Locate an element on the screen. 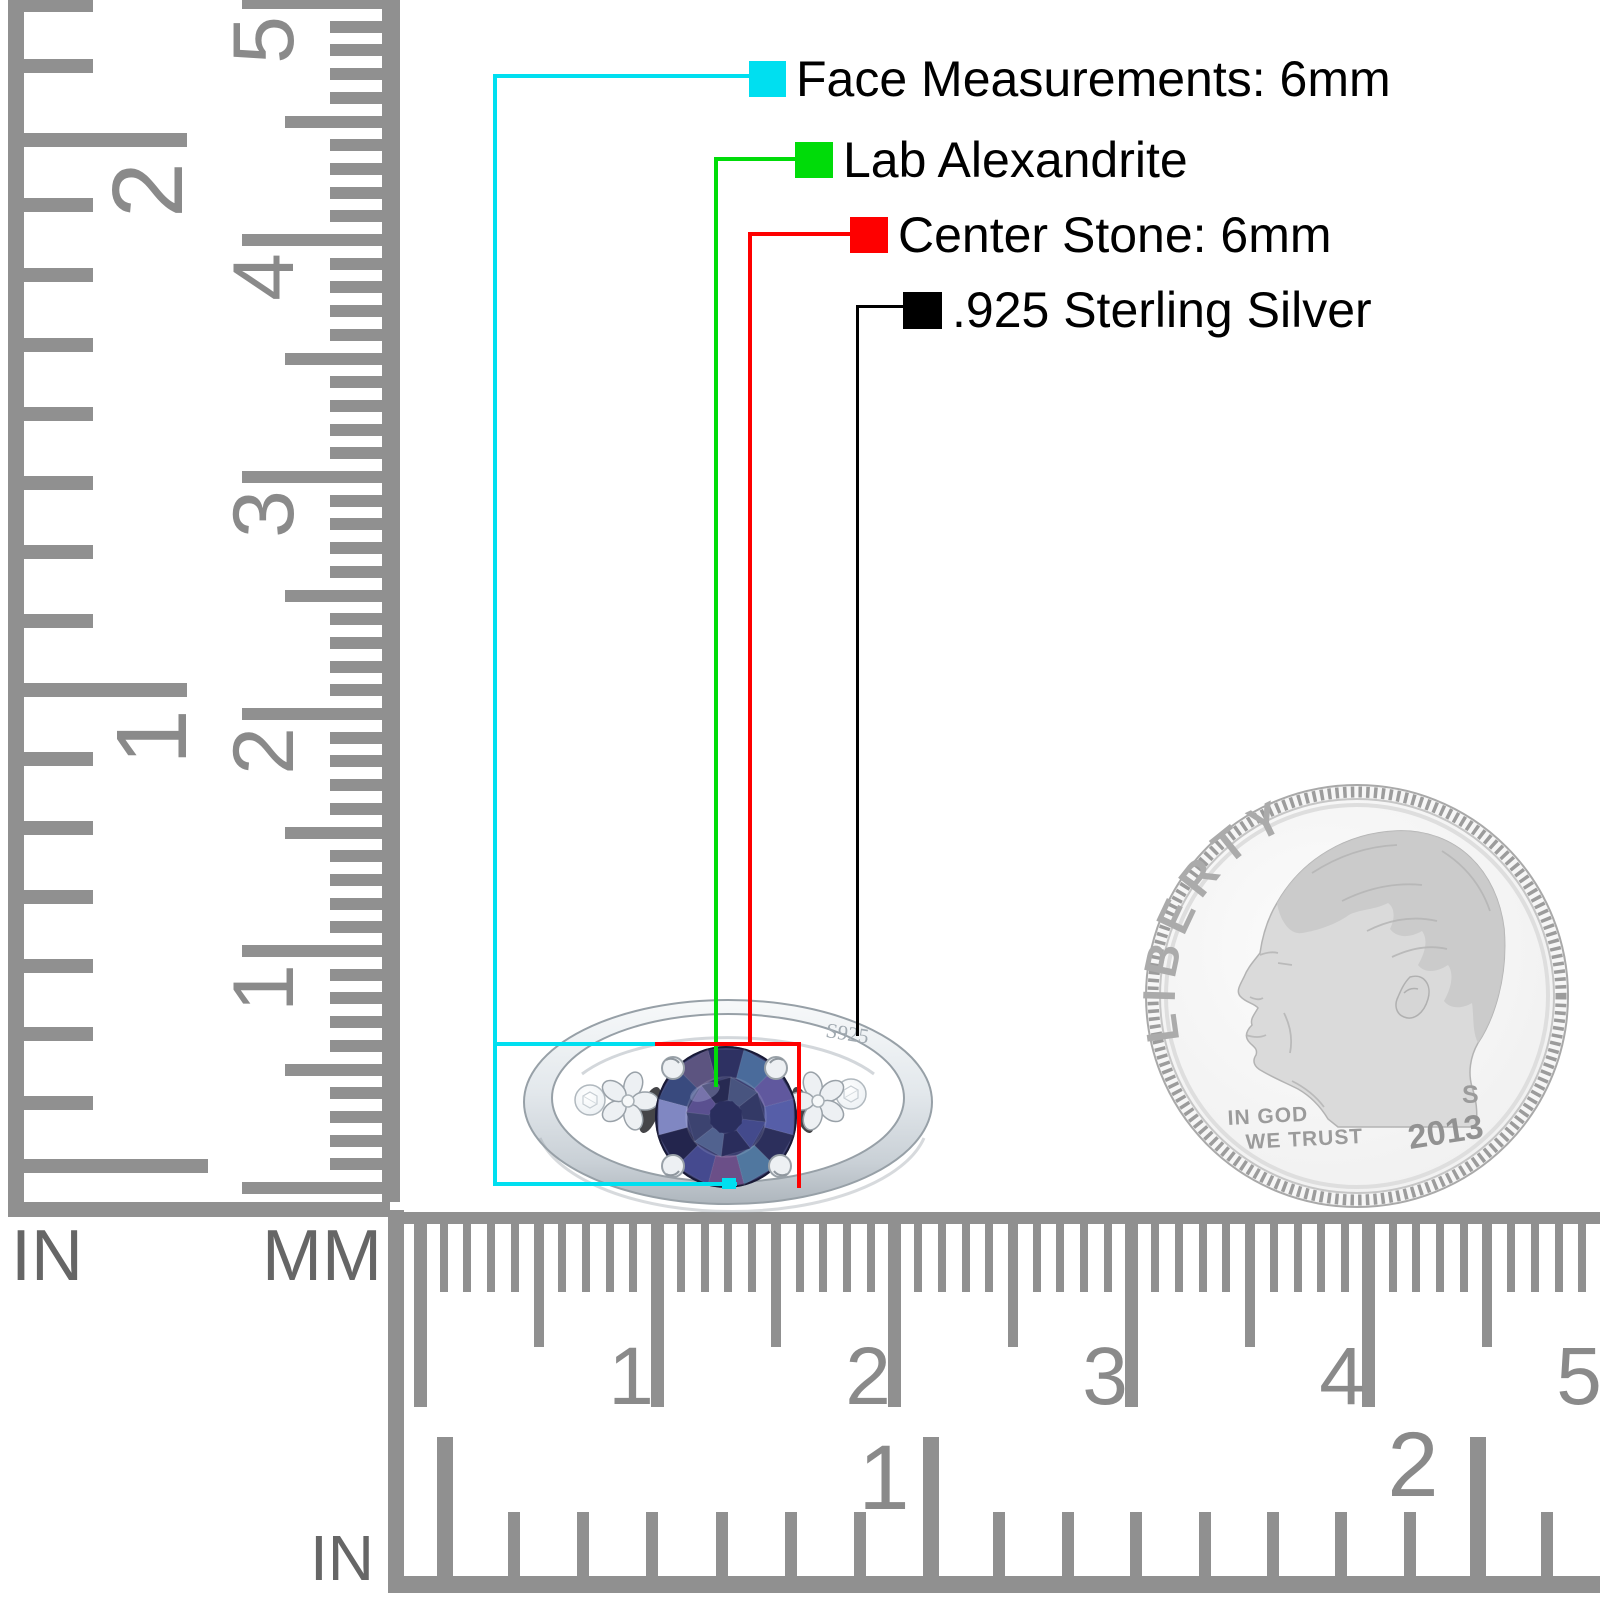 Image resolution: width=1600 pixels, height=1600 pixels. legend-row-metal: .925 Sterling Silver is located at coordinates (1137, 310).